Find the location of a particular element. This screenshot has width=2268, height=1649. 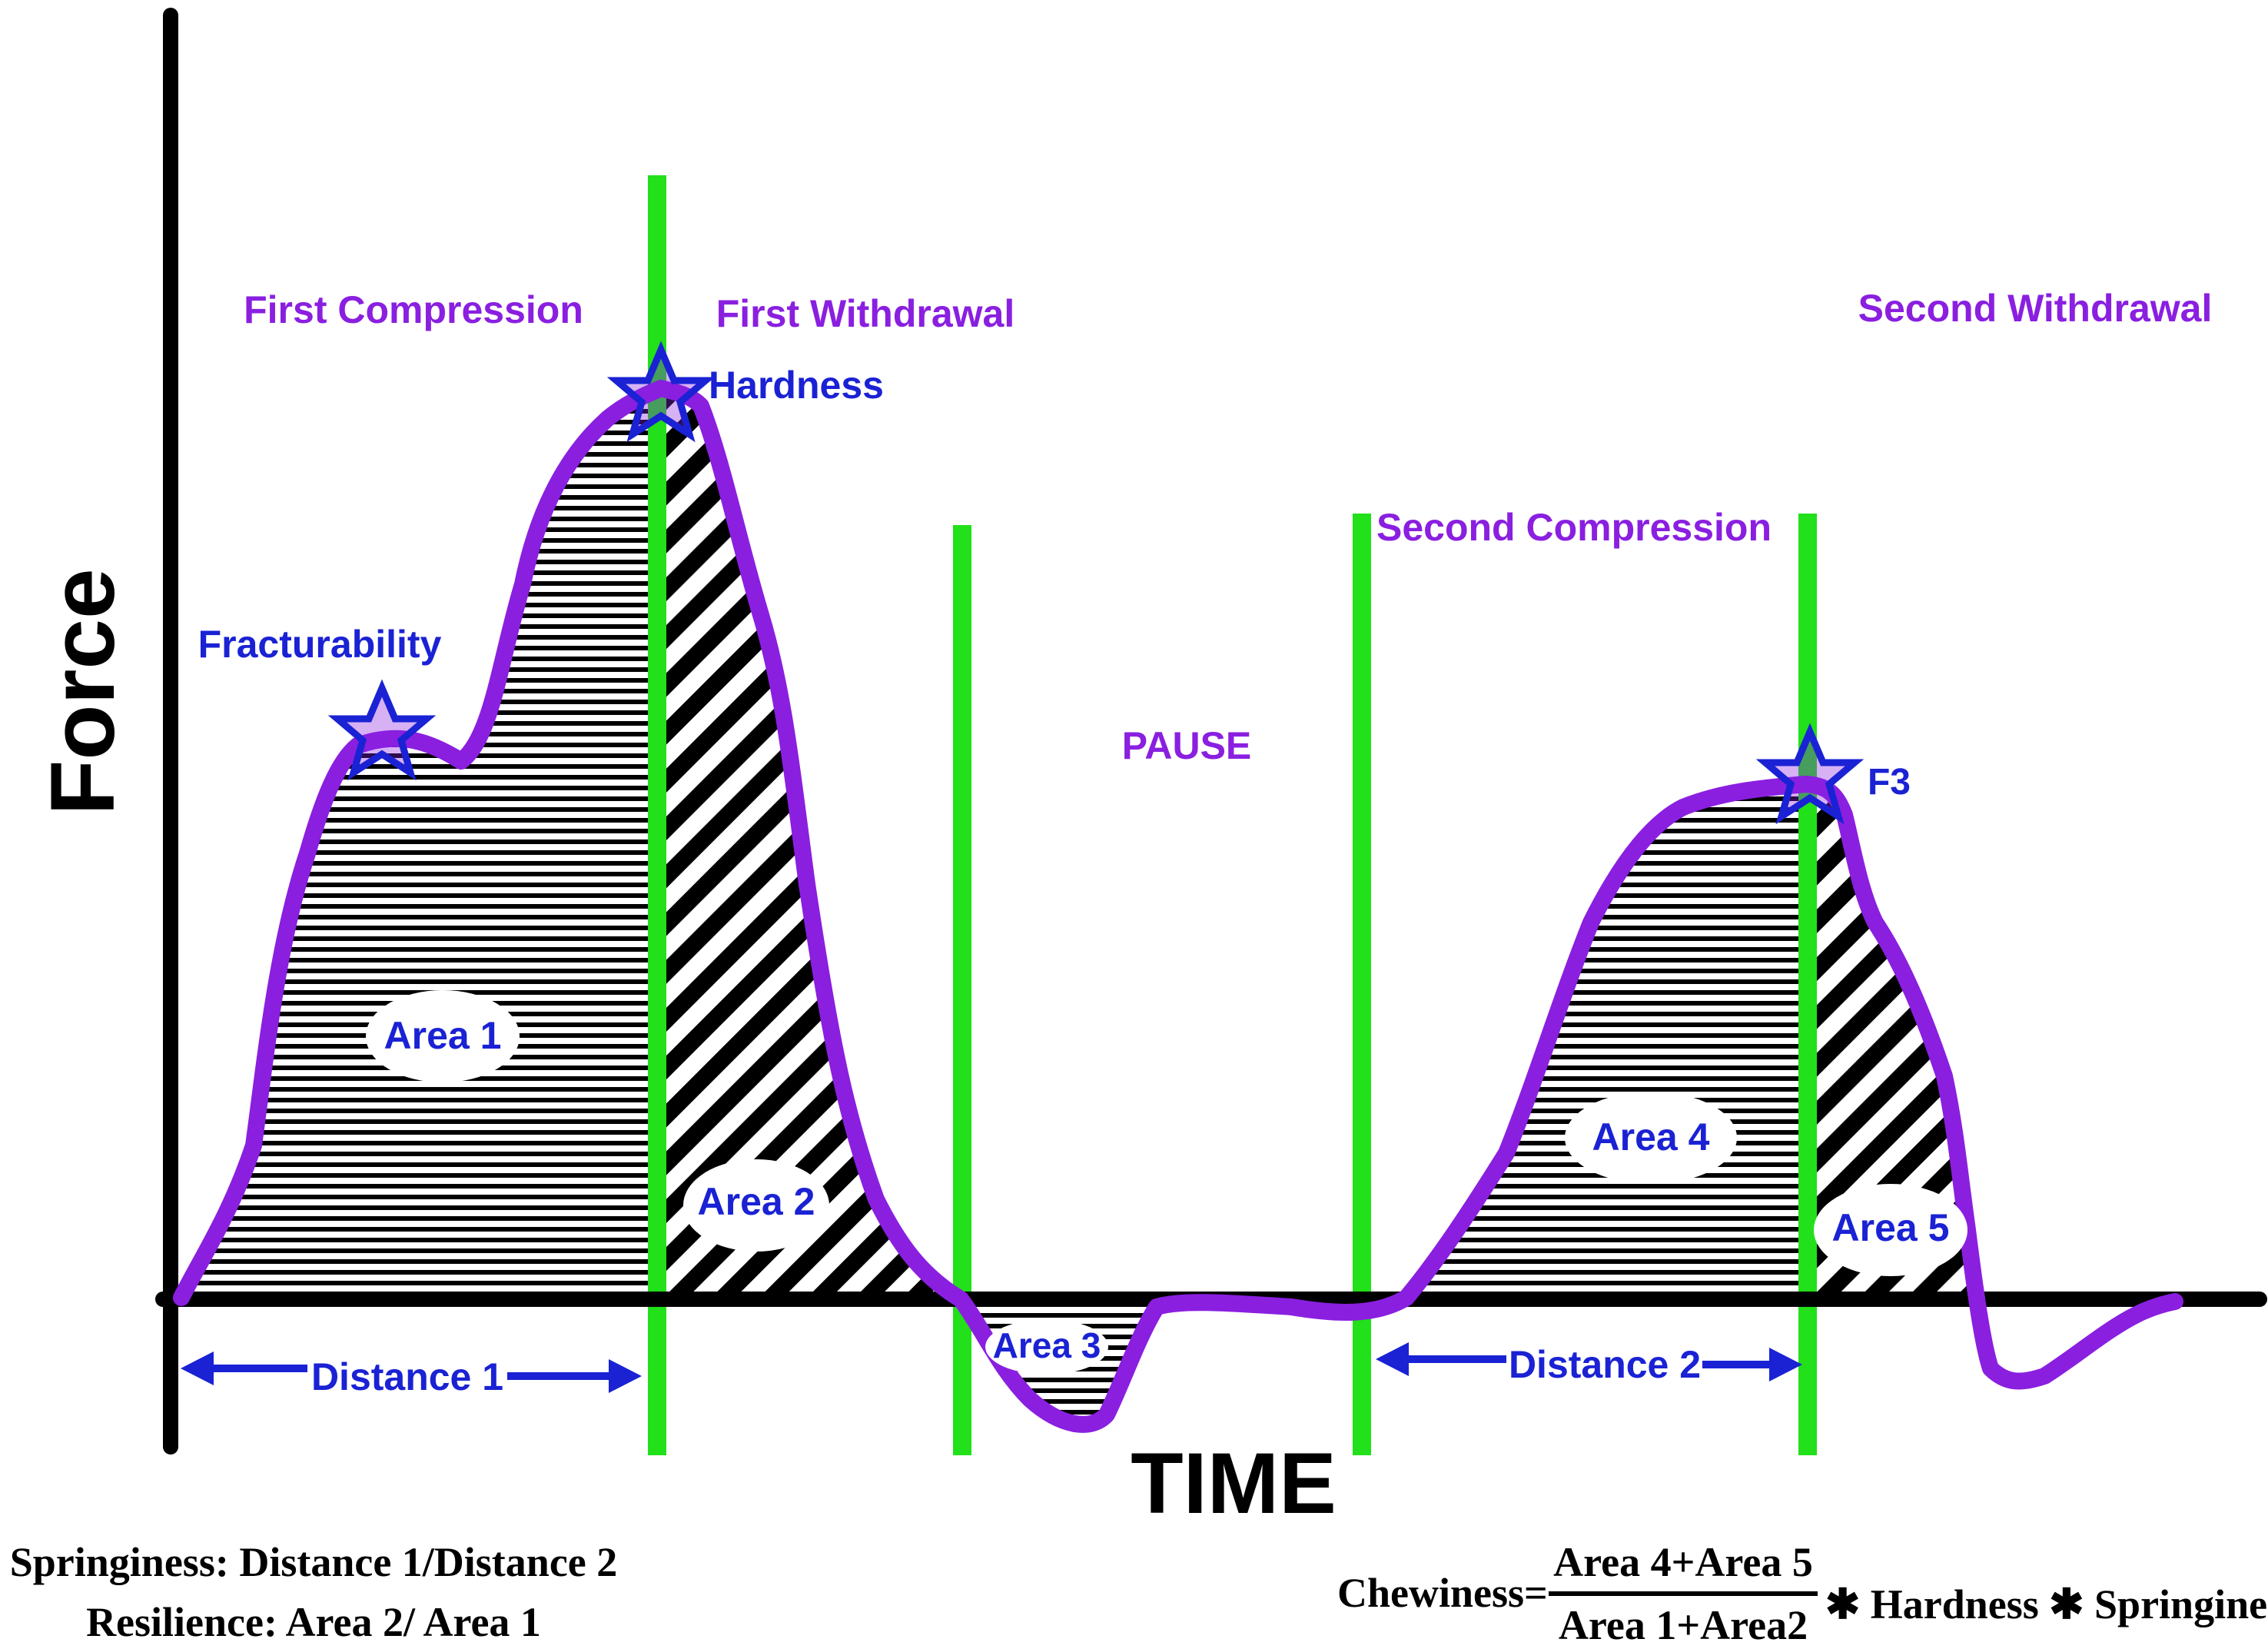

area-2-bubble is located at coordinates (756, 1205).